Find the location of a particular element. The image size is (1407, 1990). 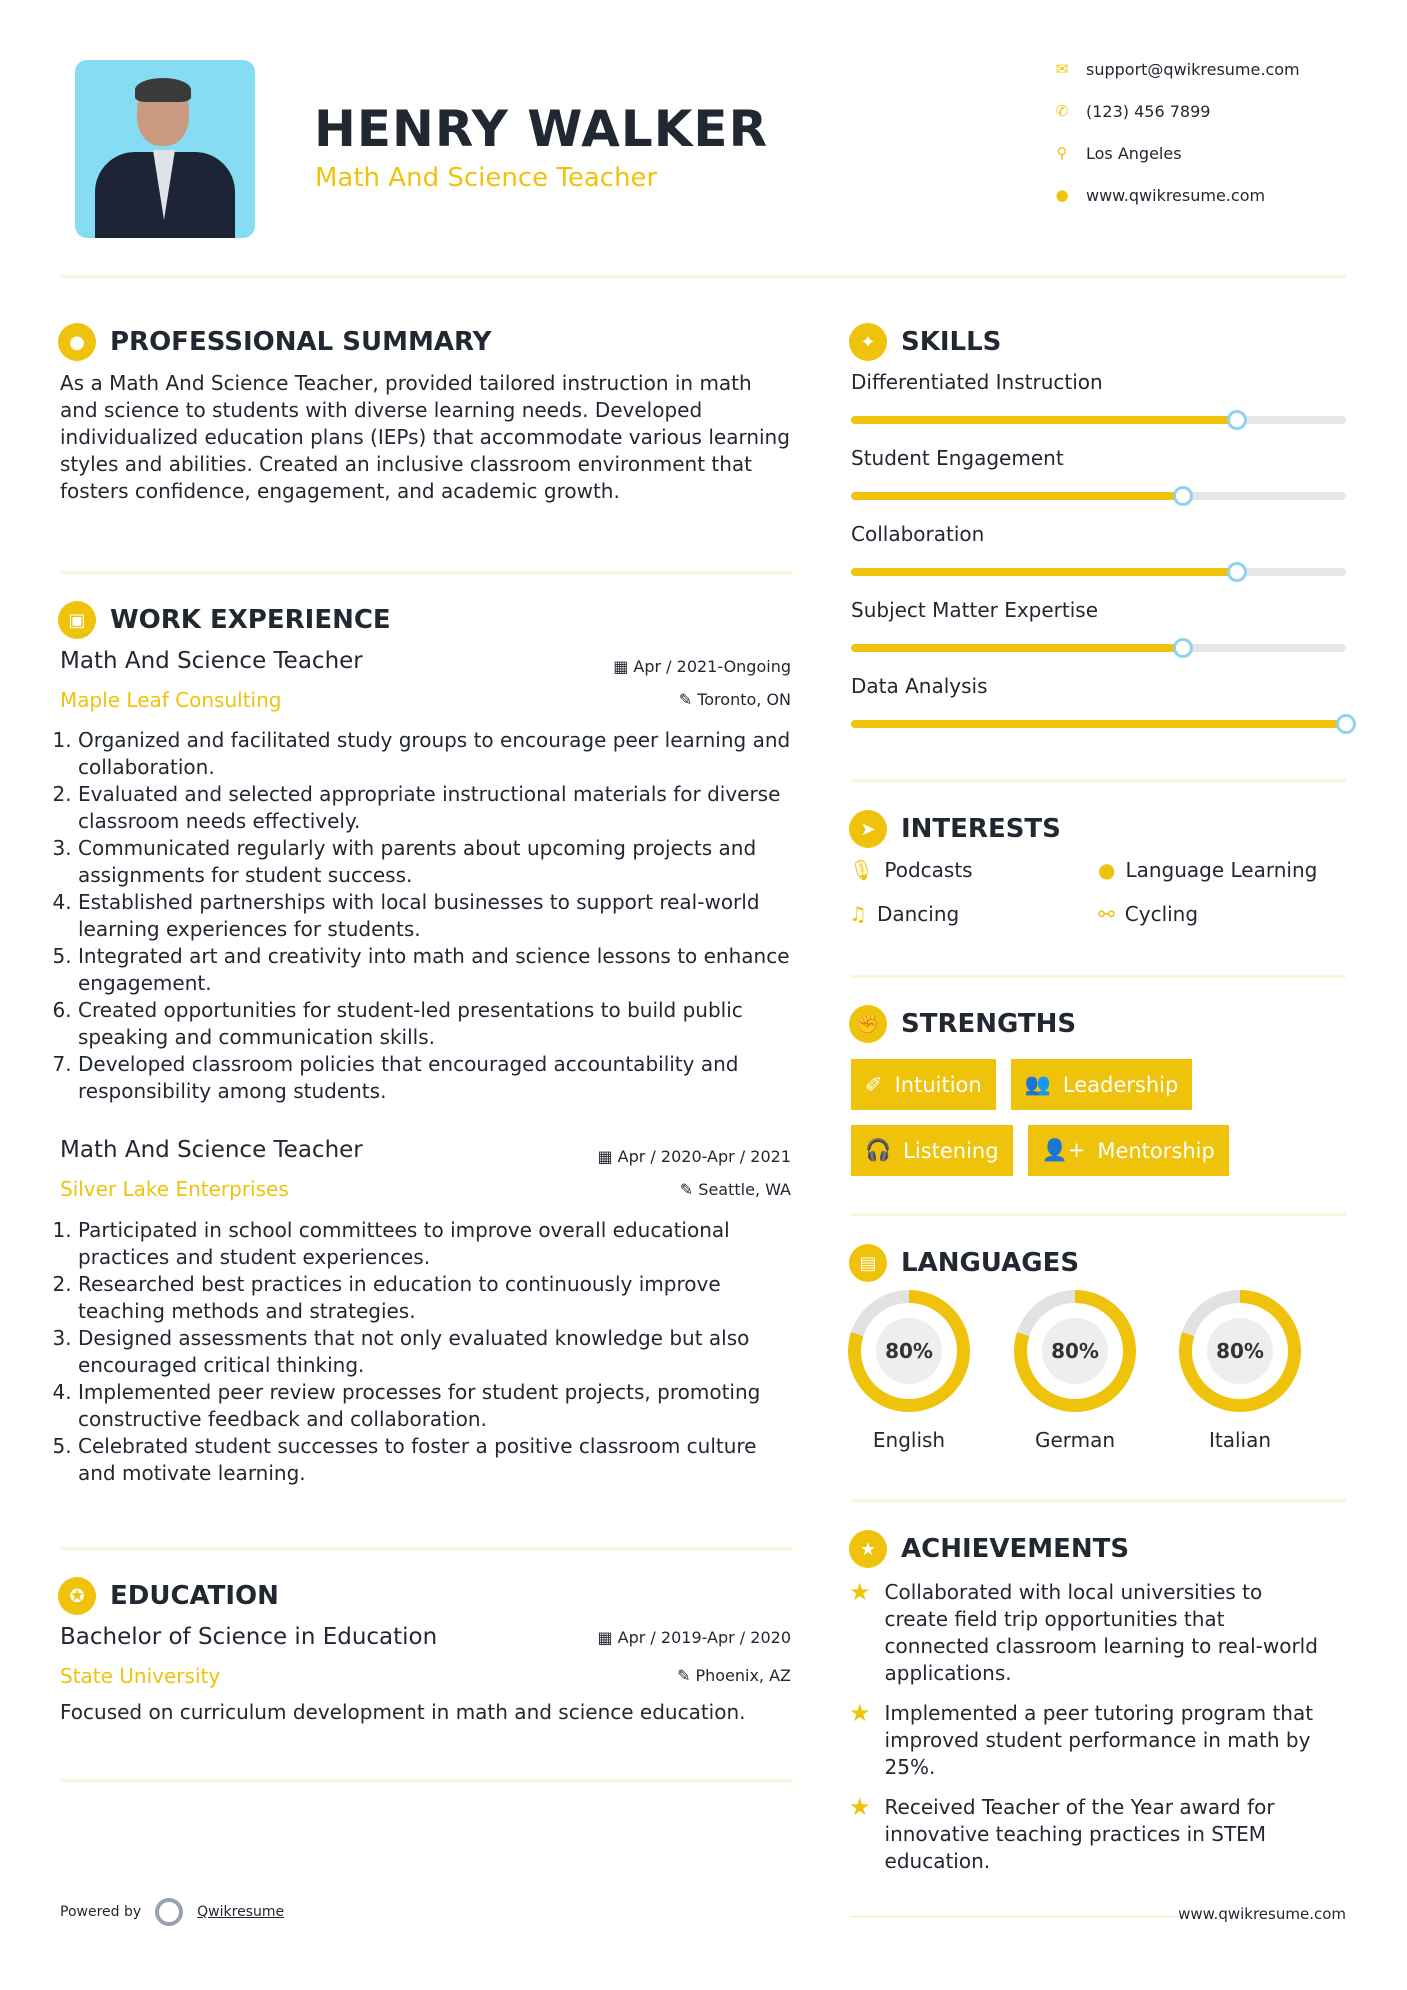

interest-label: Dancing is located at coordinates (918, 914).